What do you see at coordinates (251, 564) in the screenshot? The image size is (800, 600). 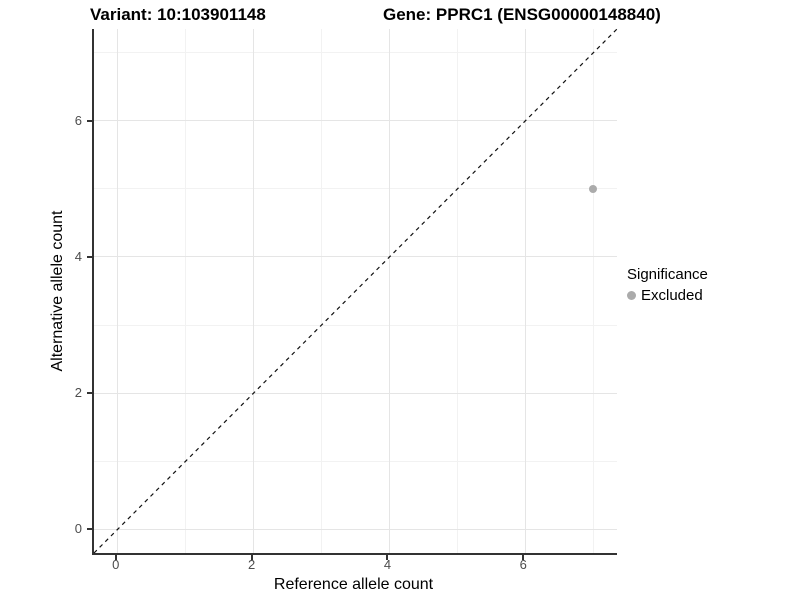 I see `x-tick-label: 2` at bounding box center [251, 564].